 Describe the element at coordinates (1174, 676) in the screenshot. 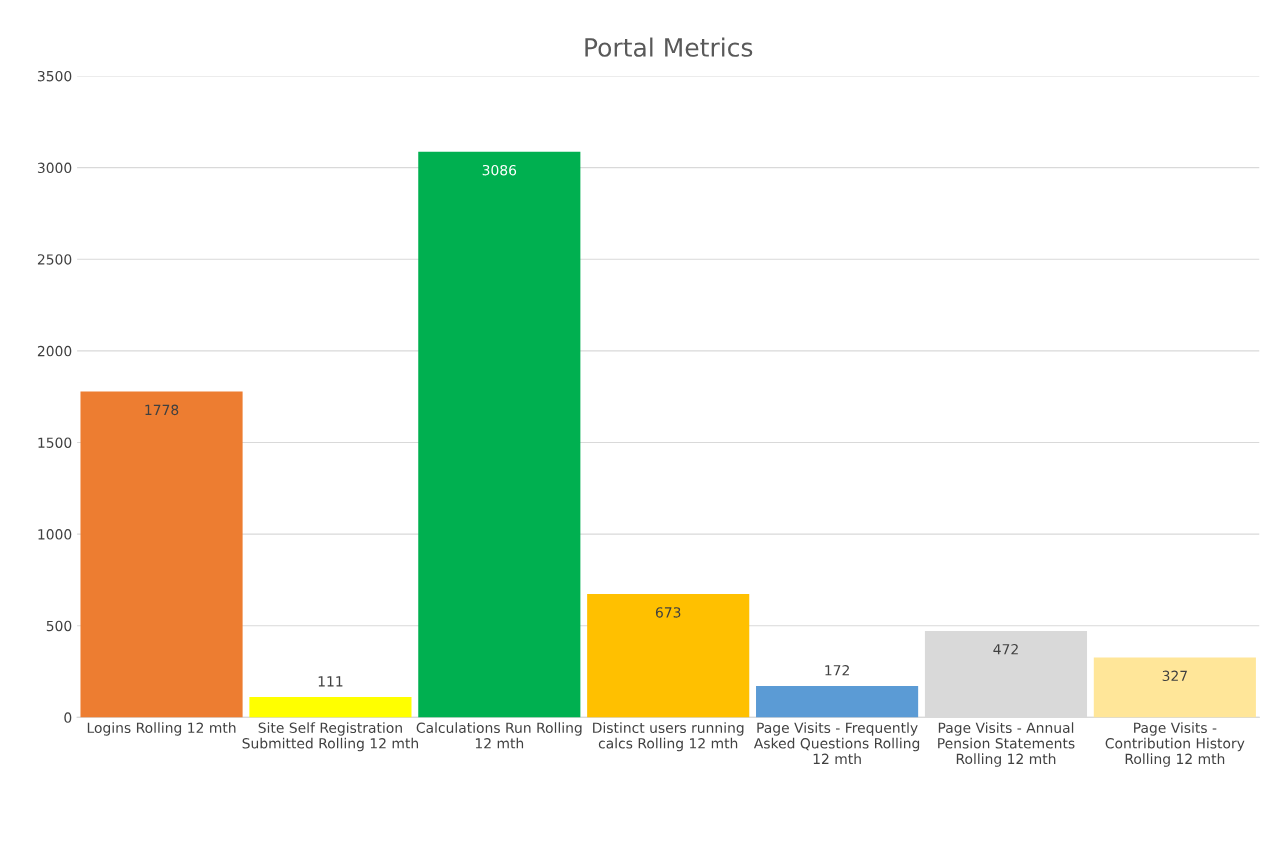

I see `data-label: 327` at that location.